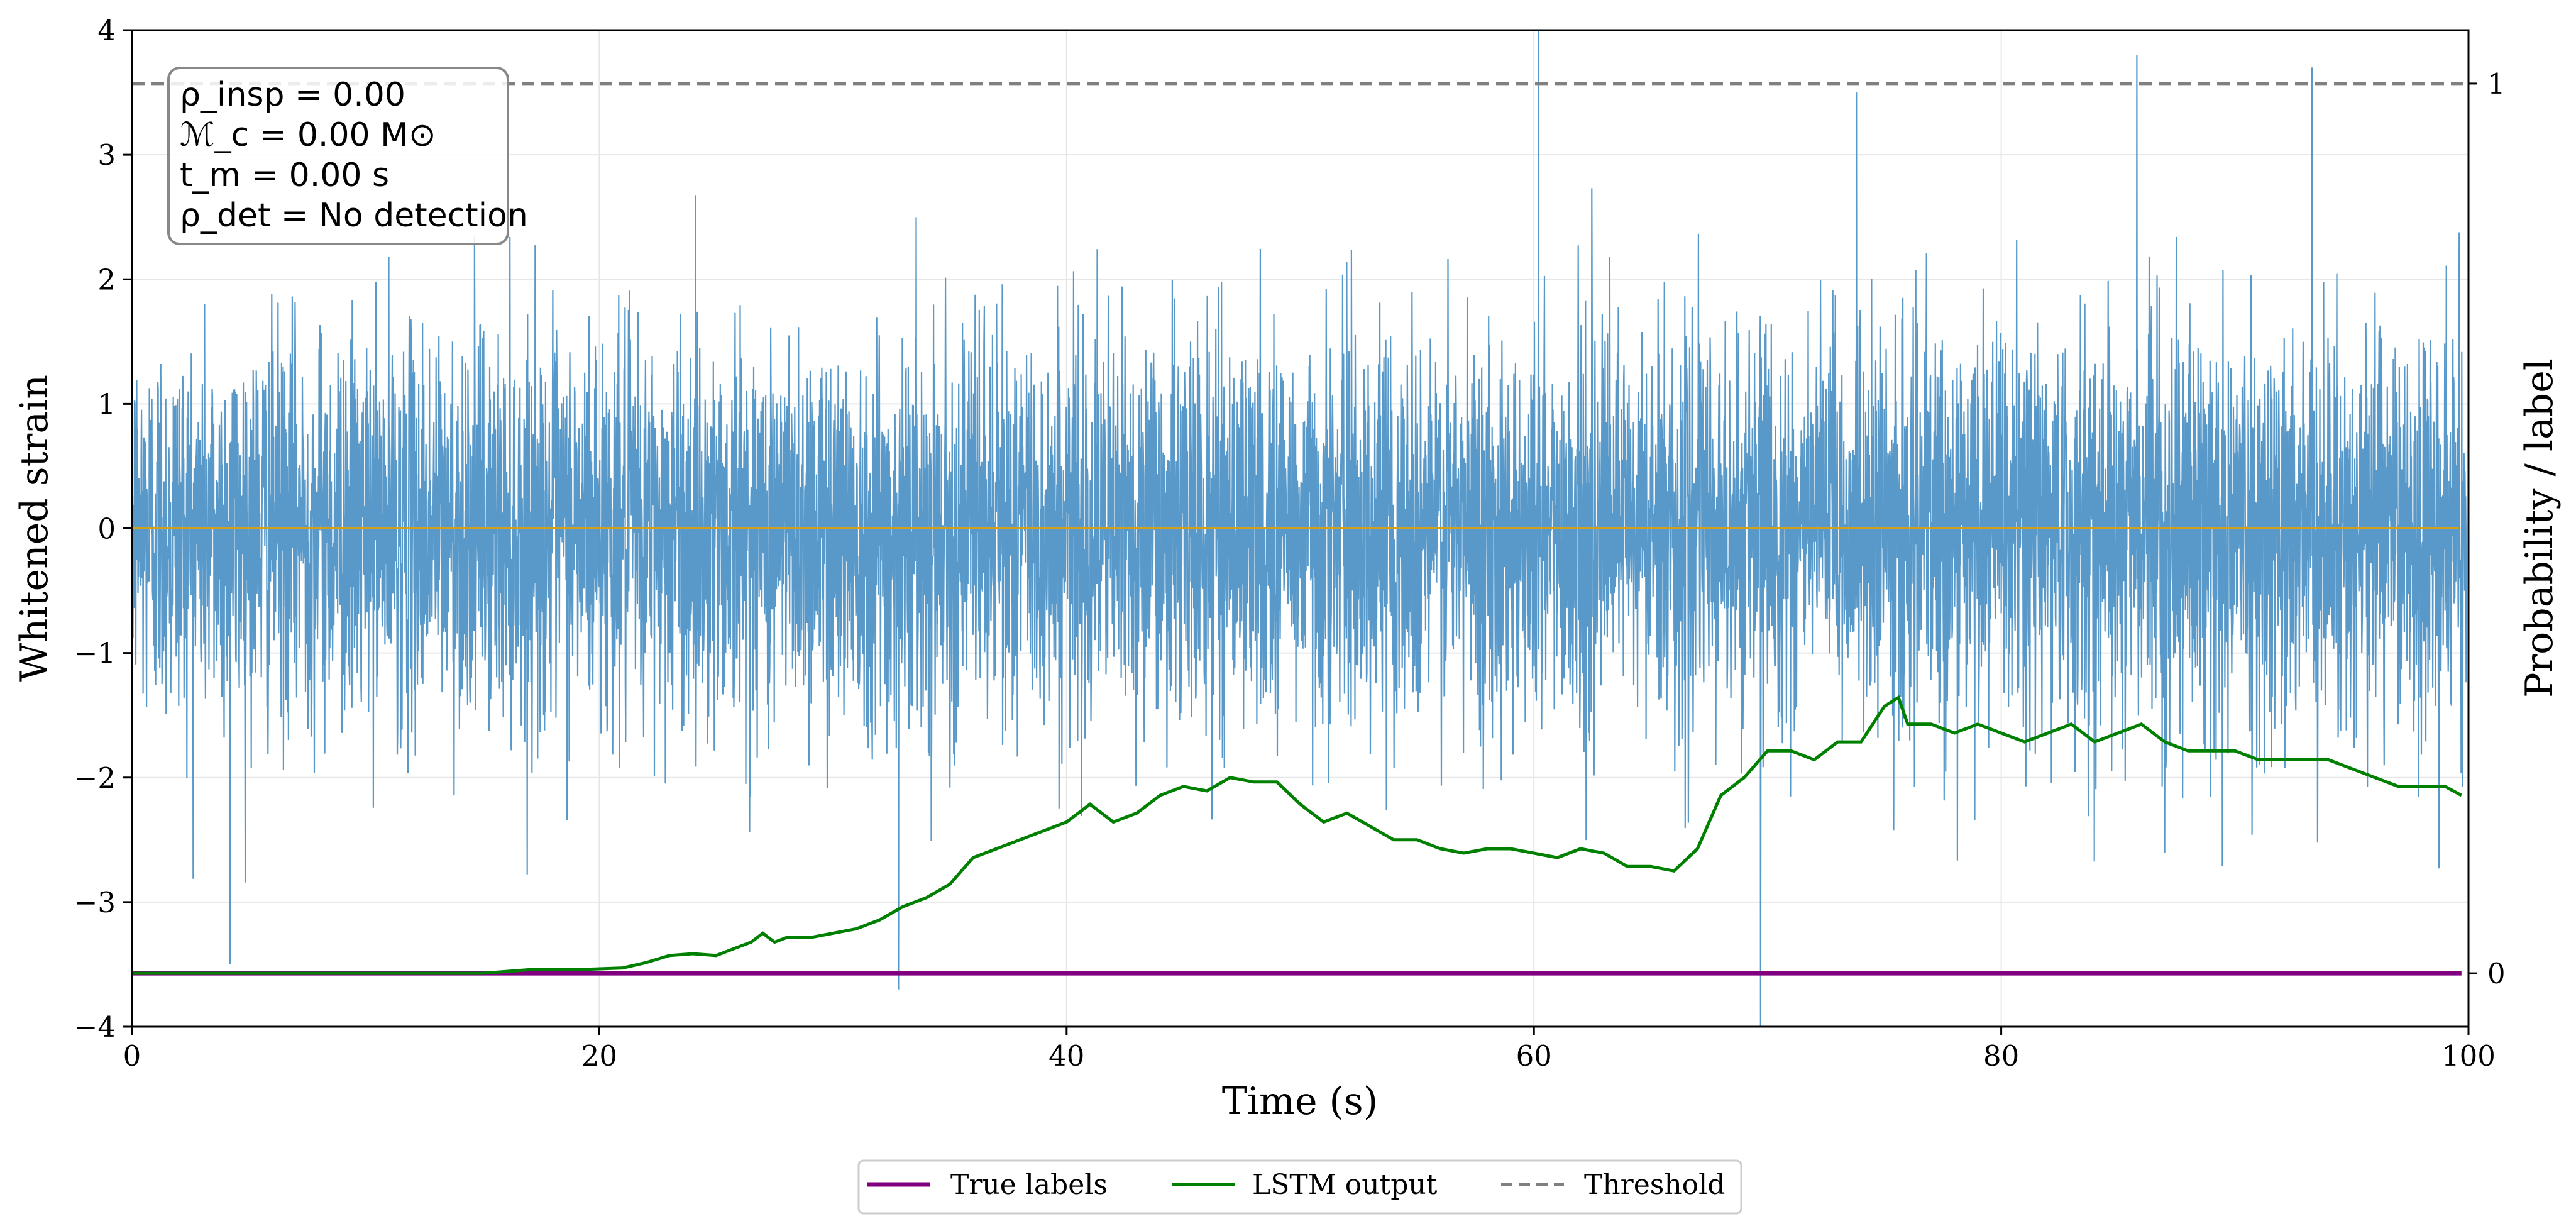 This screenshot has height=1231, width=2576. Describe the element at coordinates (2497, 974) in the screenshot. I see `y-right-tick-label: 0` at that location.